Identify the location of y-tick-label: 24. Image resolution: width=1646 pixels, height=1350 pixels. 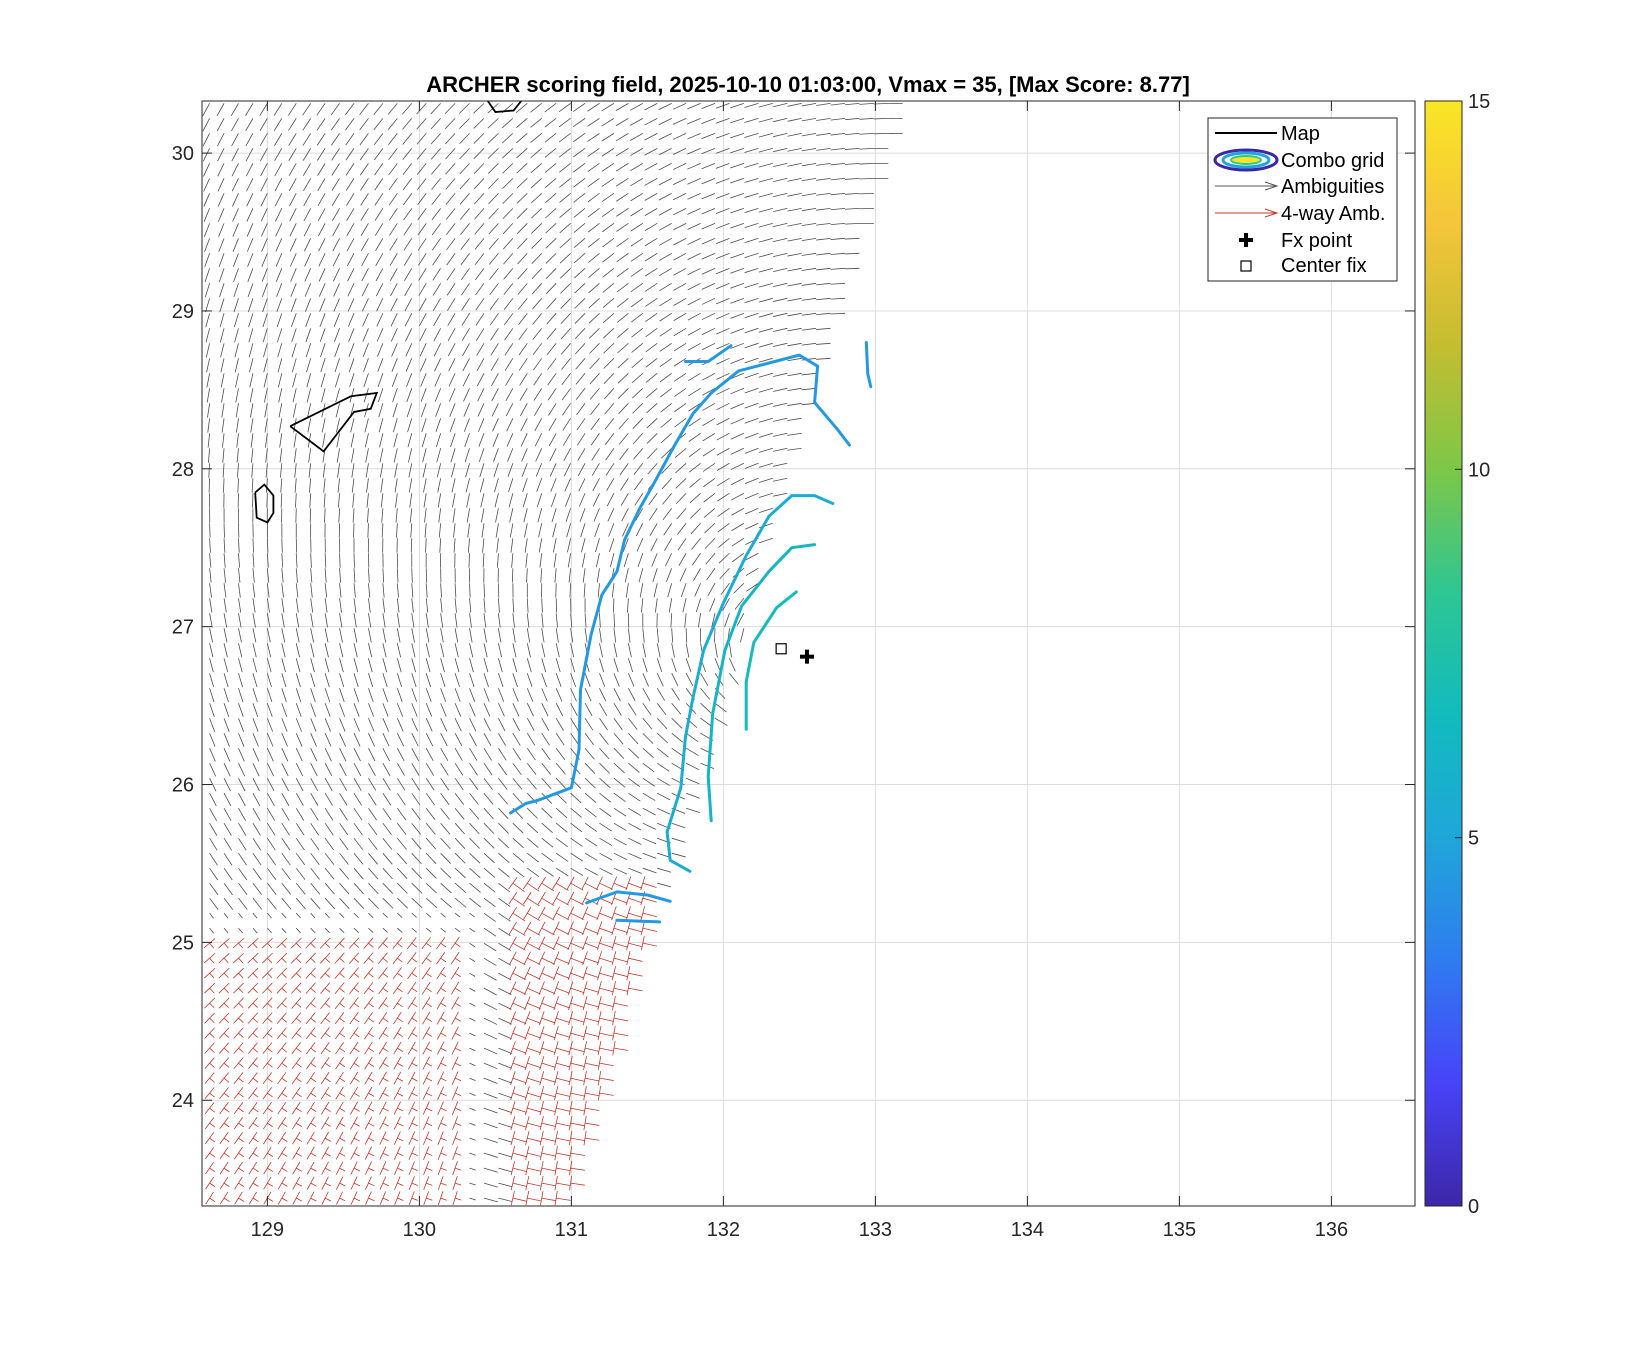
(183, 1101).